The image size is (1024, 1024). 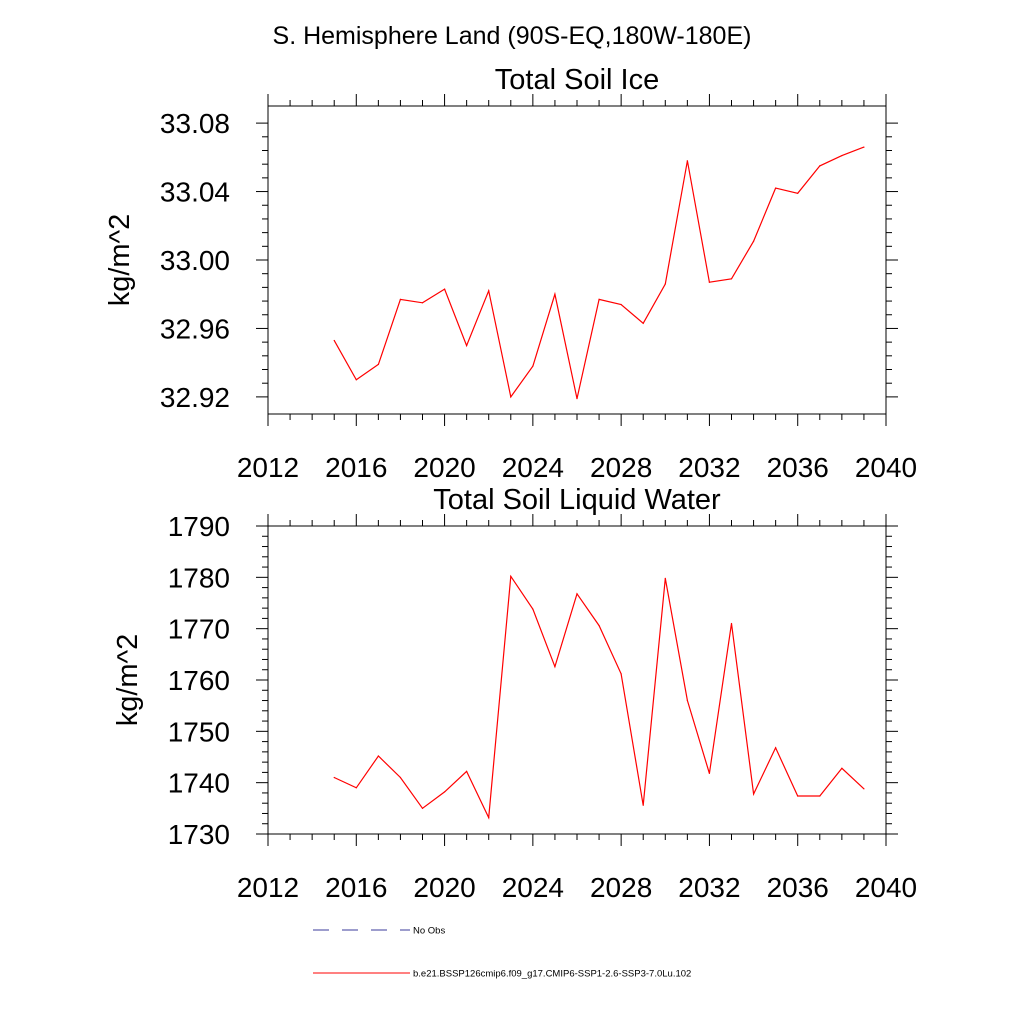 What do you see at coordinates (199, 731) in the screenshot?
I see `y-tick-label: 1750` at bounding box center [199, 731].